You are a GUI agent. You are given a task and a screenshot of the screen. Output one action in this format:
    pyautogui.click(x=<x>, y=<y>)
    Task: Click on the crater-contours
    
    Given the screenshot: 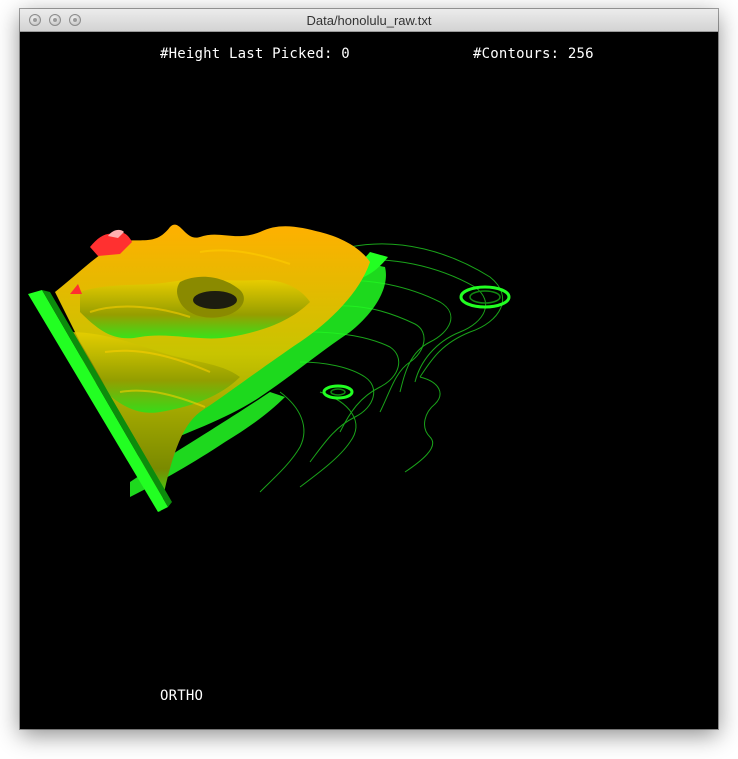 What is the action you would take?
    pyautogui.click(x=416, y=342)
    